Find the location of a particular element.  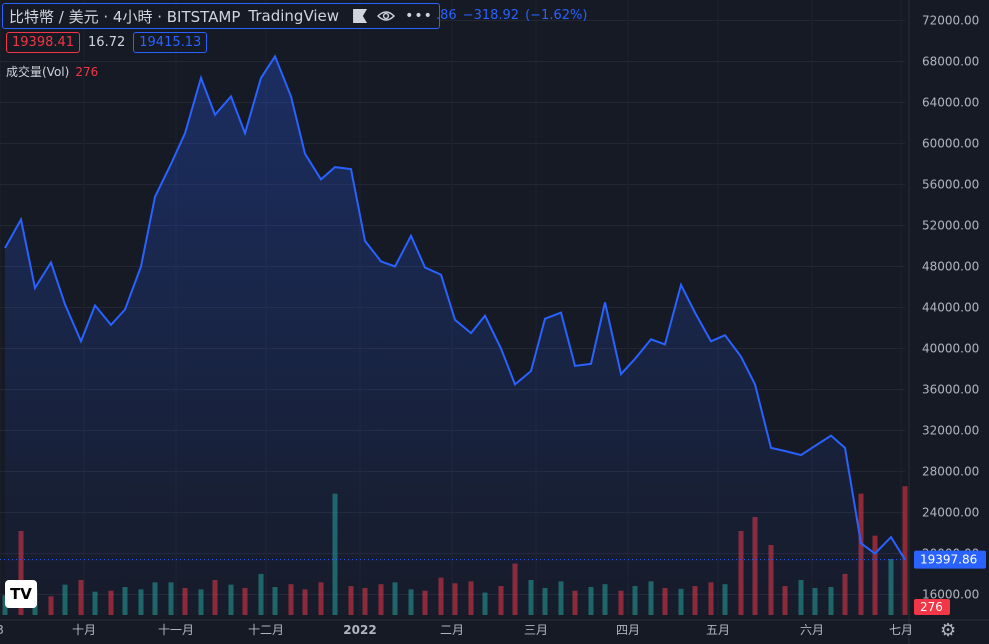

volume-legend: 成交量(Vol) 276 is located at coordinates (52, 71).